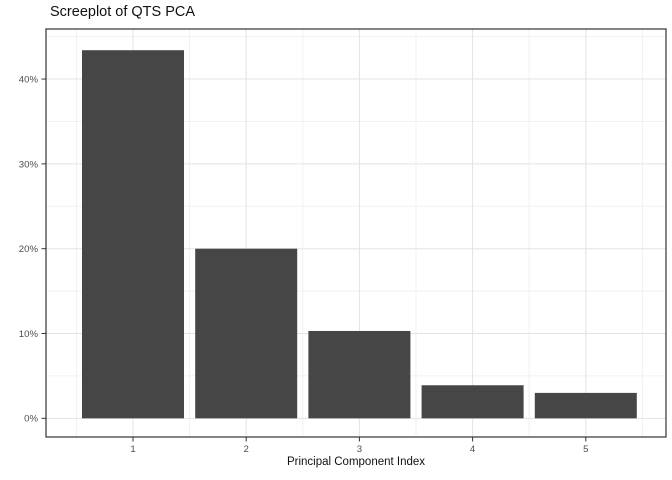 This screenshot has width=672, height=480. Describe the element at coordinates (133, 234) in the screenshot. I see `bar-pc1` at that location.